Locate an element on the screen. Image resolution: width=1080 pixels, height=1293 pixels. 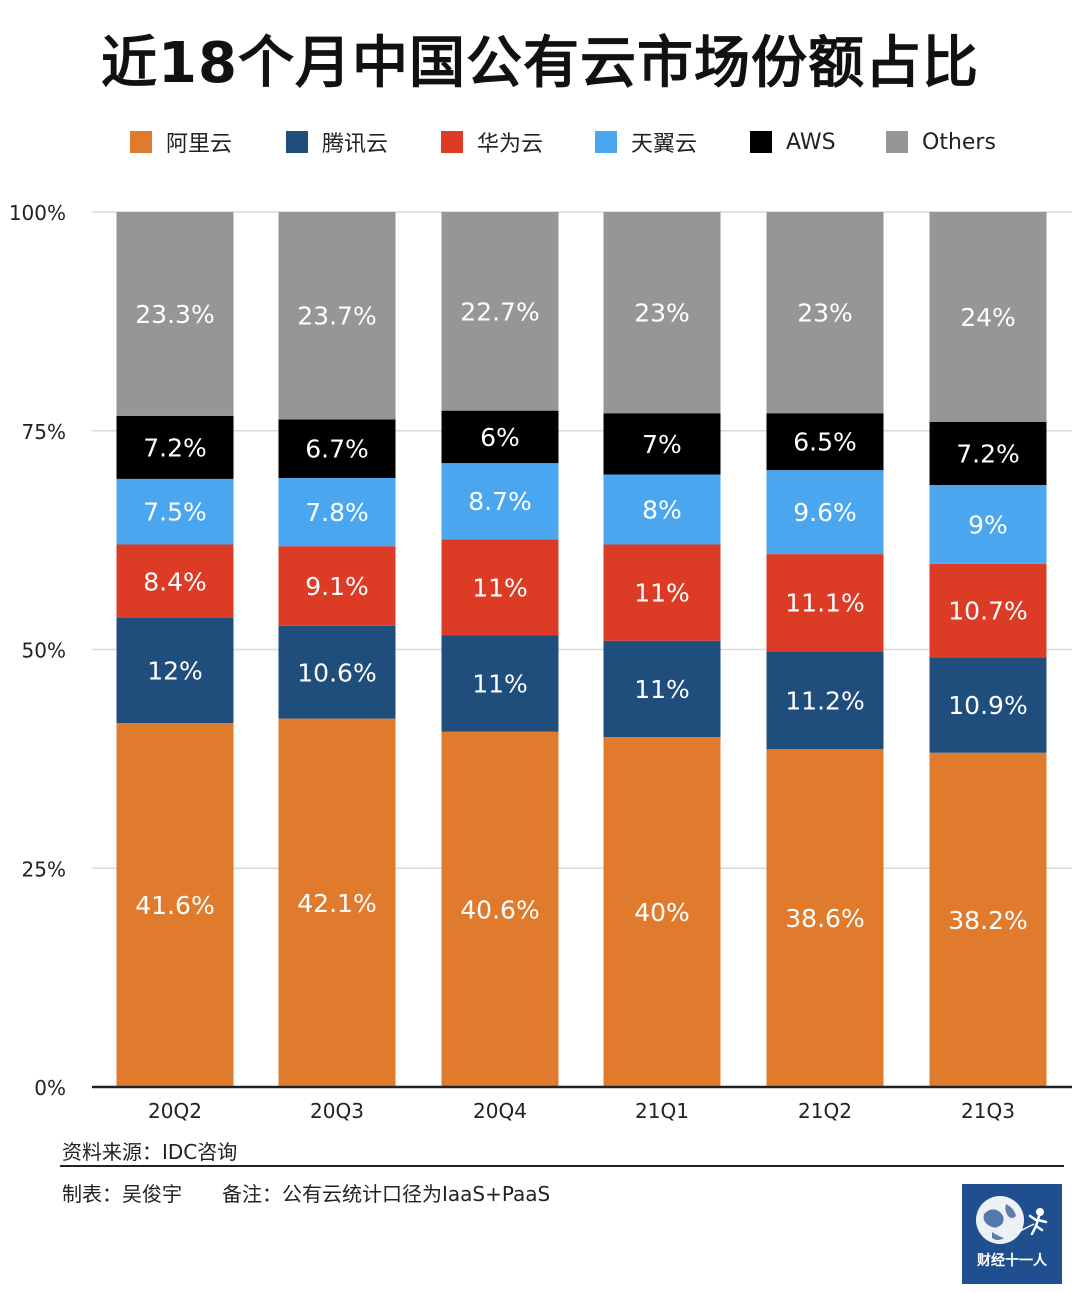
maker-note: 制表：吴俊宇 is located at coordinates (122, 1194).